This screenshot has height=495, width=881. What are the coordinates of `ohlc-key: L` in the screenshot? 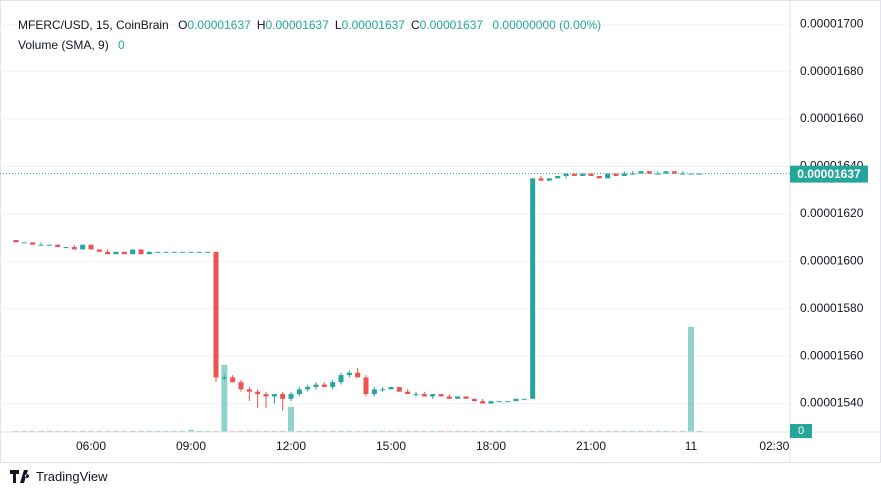 It's located at (338, 25).